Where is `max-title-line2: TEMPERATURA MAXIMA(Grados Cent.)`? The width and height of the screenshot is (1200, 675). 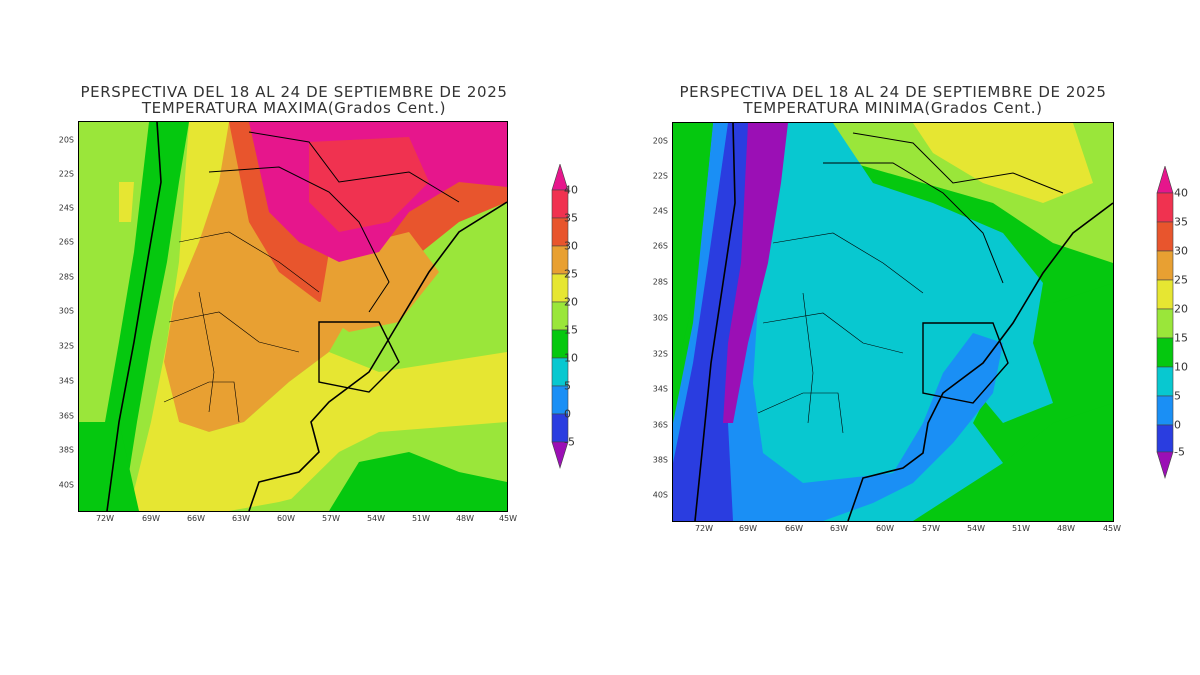
max-title-line2: TEMPERATURA MAXIMA(Grados Cent.) is located at coordinates (294, 108).